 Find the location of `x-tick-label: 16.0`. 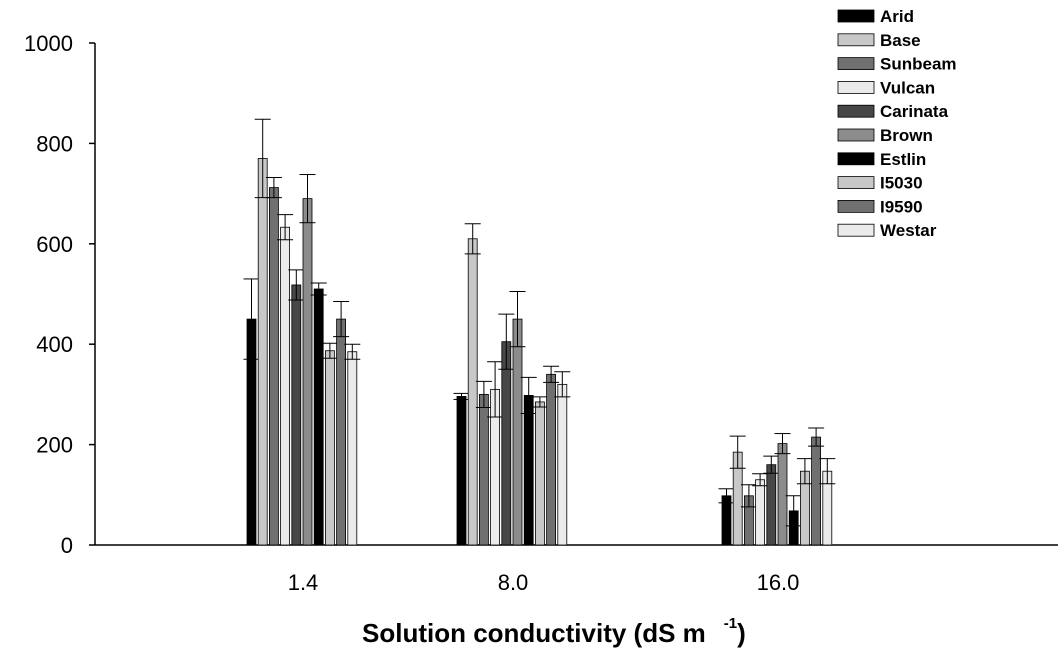

x-tick-label: 16.0 is located at coordinates (778, 582).